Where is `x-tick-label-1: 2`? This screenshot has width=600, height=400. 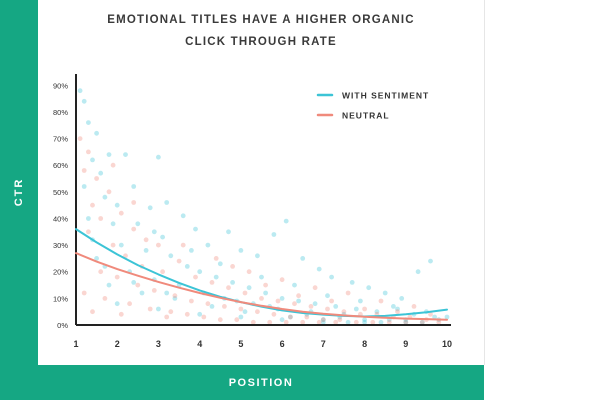 x-tick-label-1: 2 is located at coordinates (117, 344).